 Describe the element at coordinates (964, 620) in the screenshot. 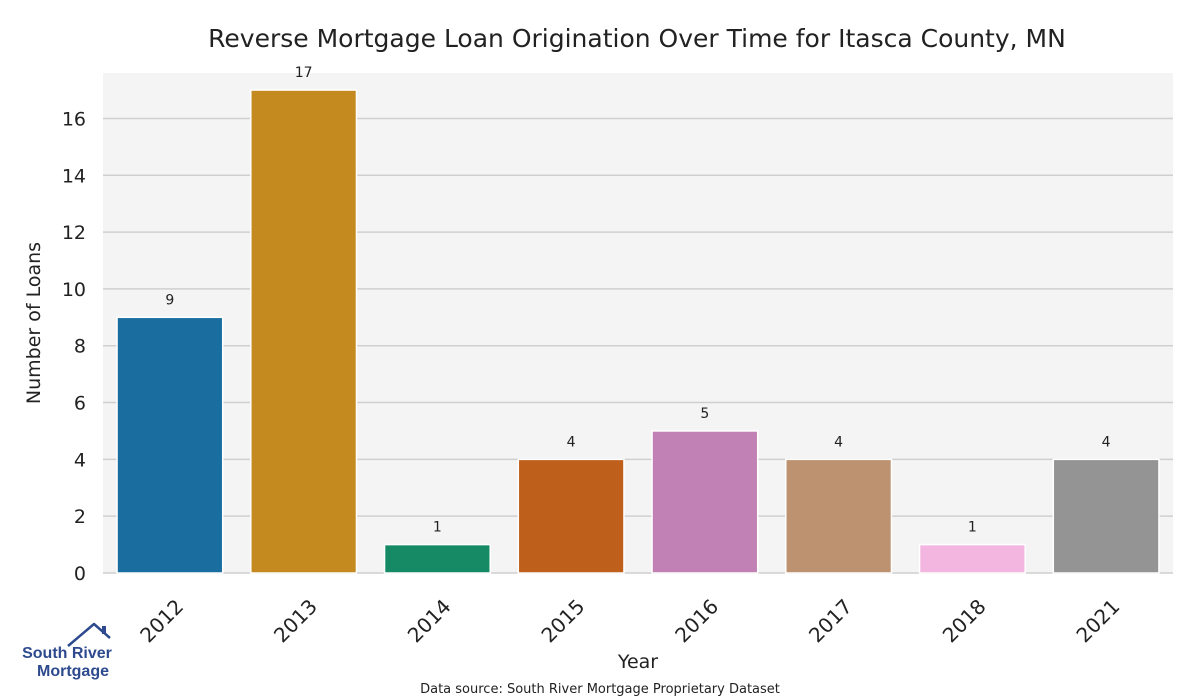

I see `x-tick-label: 2018` at that location.